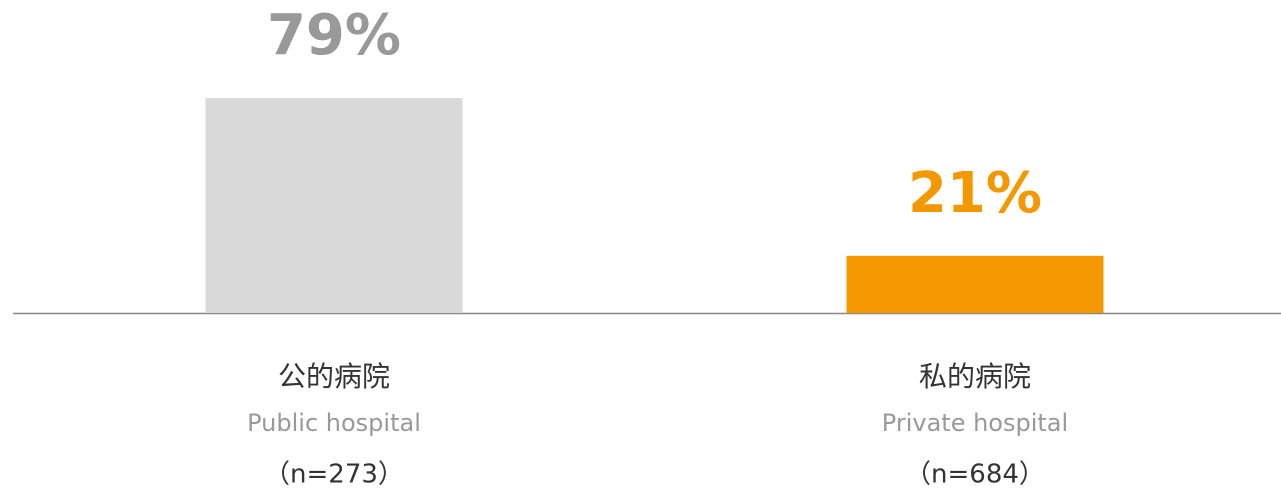 The height and width of the screenshot is (490, 1281). What do you see at coordinates (334, 35) in the screenshot?
I see `value-label: 79%` at bounding box center [334, 35].